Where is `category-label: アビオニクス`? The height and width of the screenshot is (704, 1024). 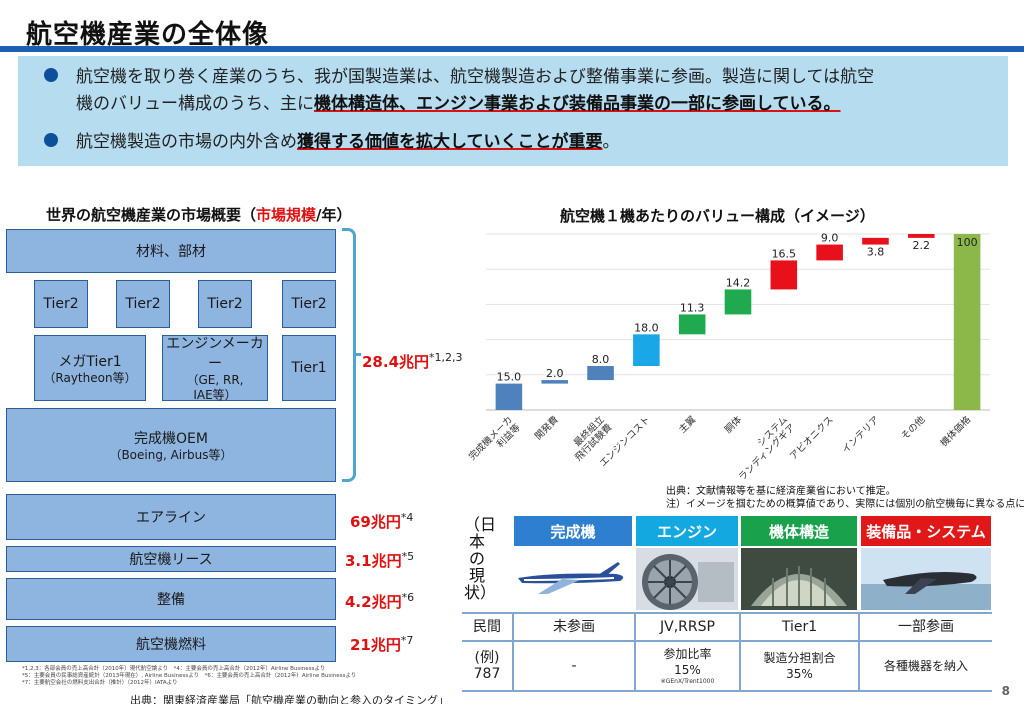
category-label: アビオニクス is located at coordinates (812, 438).